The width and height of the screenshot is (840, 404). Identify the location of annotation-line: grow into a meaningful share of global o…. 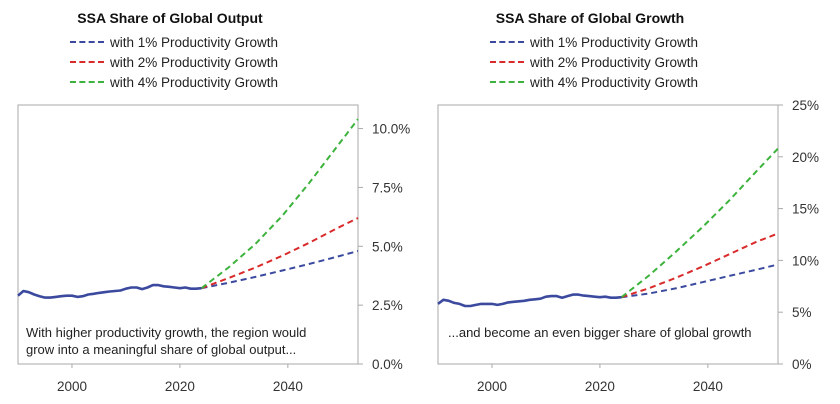
(161, 349).